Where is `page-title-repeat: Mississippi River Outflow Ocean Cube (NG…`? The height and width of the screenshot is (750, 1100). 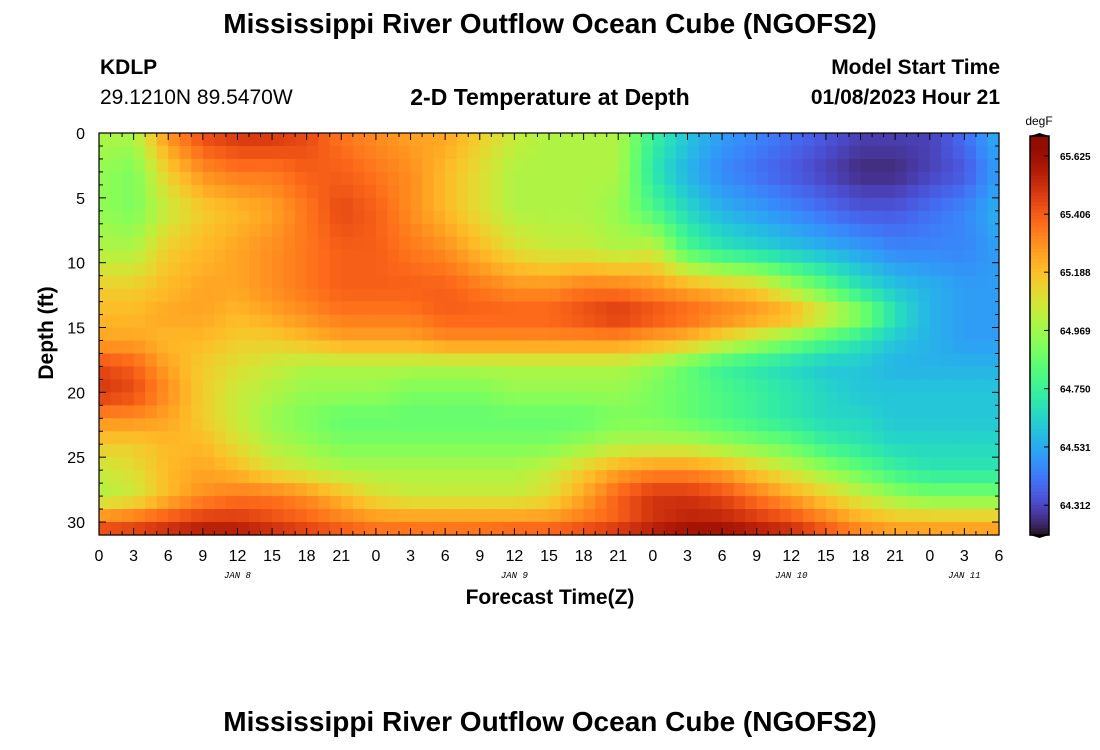 page-title-repeat: Mississippi River Outflow Ocean Cube (NG… is located at coordinates (550, 721).